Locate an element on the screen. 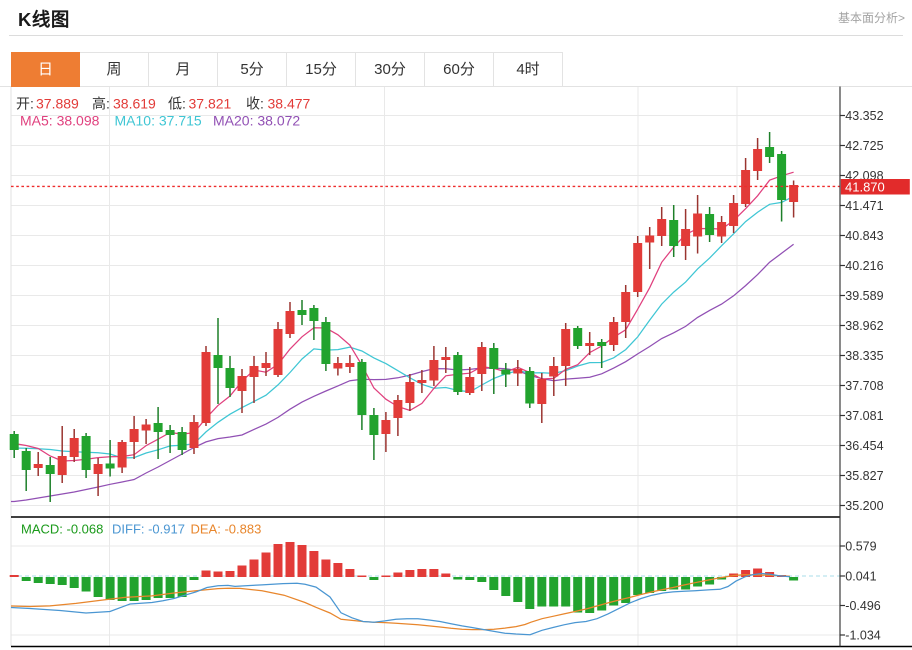 The width and height of the screenshot is (912, 650). svg-text: MACD: -0.068 is located at coordinates (62, 529).